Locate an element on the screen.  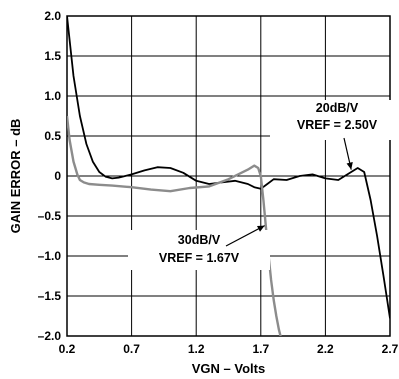
x-tick-label: 0.2 is located at coordinates (67, 349).